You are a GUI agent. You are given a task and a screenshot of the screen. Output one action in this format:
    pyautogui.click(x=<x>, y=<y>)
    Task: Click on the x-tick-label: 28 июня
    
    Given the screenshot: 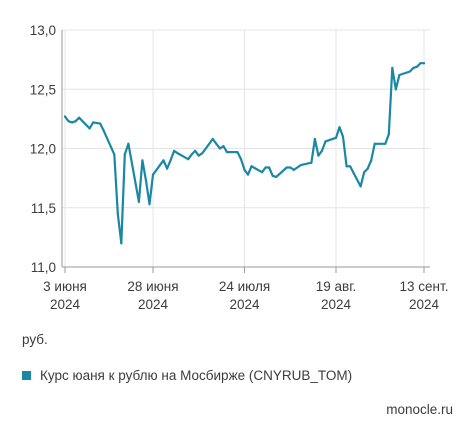 What is the action you would take?
    pyautogui.click(x=152, y=286)
    